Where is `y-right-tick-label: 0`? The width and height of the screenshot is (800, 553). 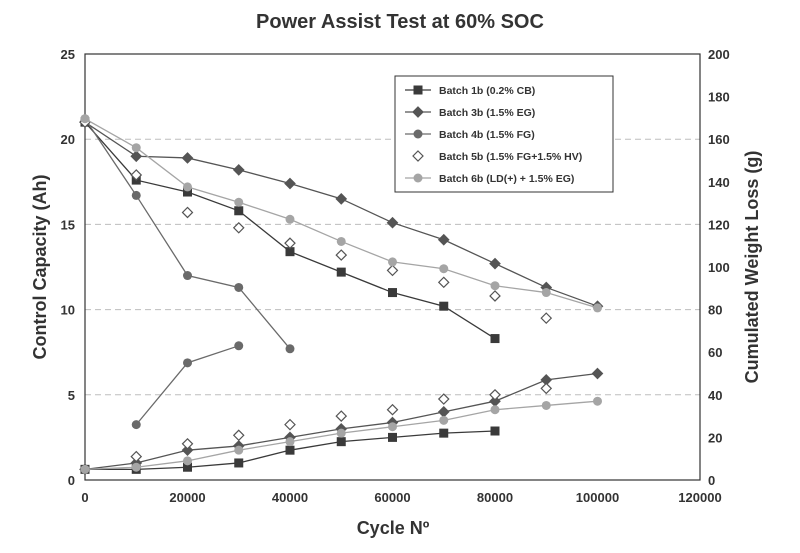 y-right-tick-label: 0 is located at coordinates (711, 480).